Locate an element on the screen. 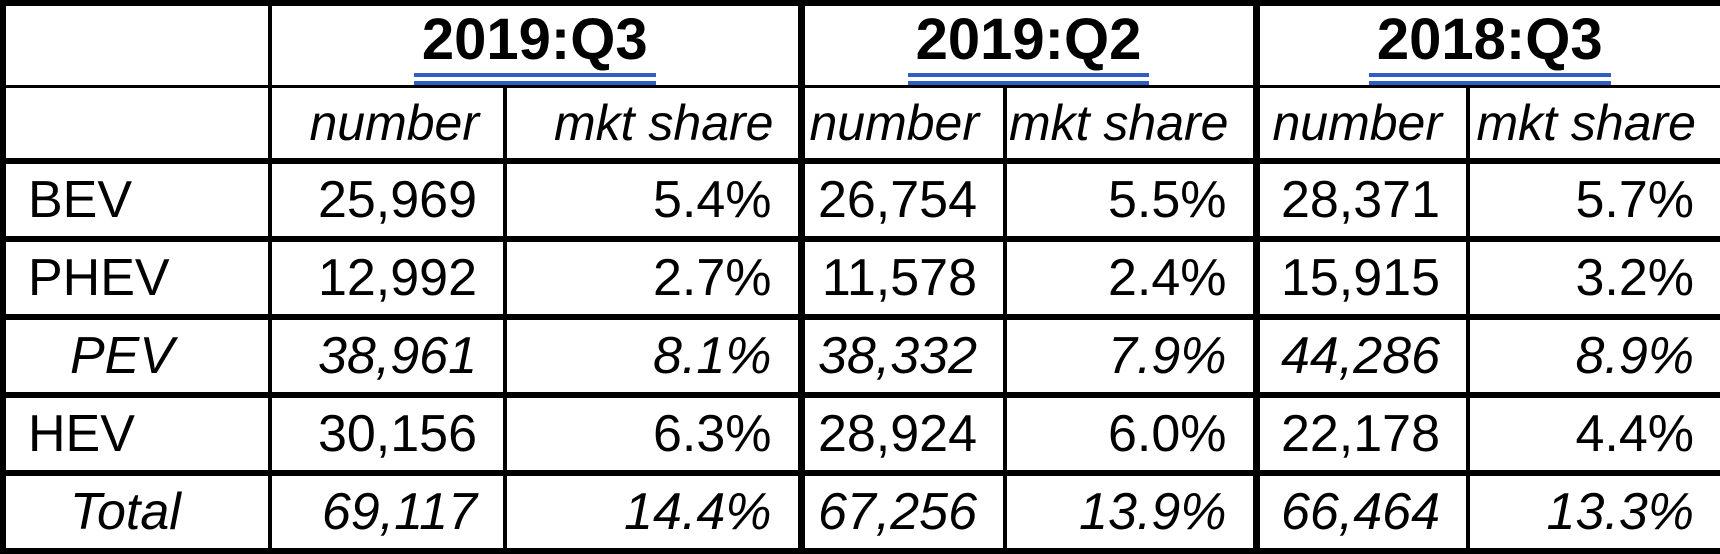  cell-phev-2018q3-number: 15,915 is located at coordinates (1360, 276).